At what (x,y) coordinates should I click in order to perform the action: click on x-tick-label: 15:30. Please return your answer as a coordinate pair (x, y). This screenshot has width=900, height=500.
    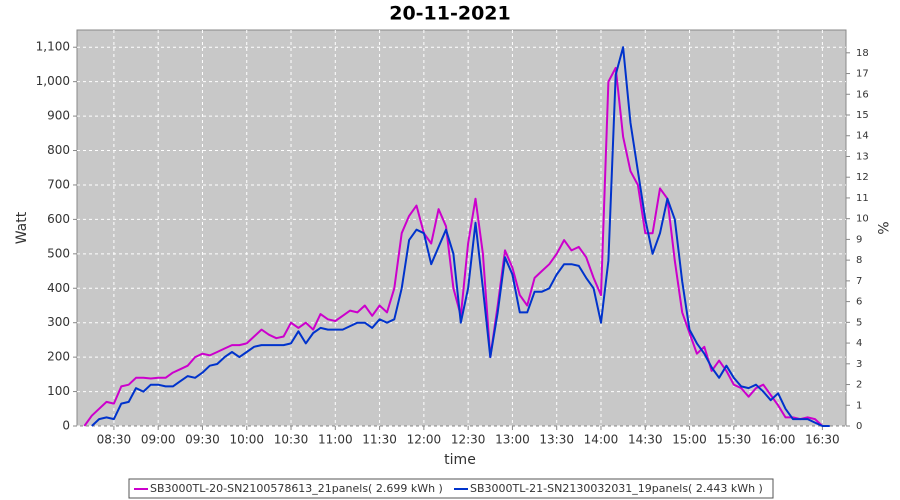
    Looking at the image, I should click on (734, 440).